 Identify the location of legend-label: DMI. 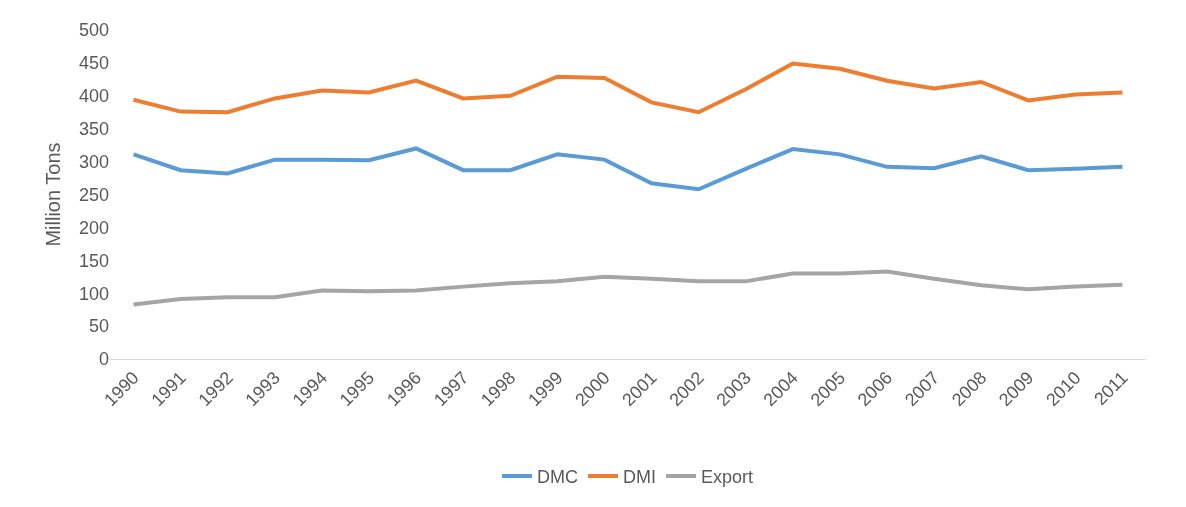
(639, 476).